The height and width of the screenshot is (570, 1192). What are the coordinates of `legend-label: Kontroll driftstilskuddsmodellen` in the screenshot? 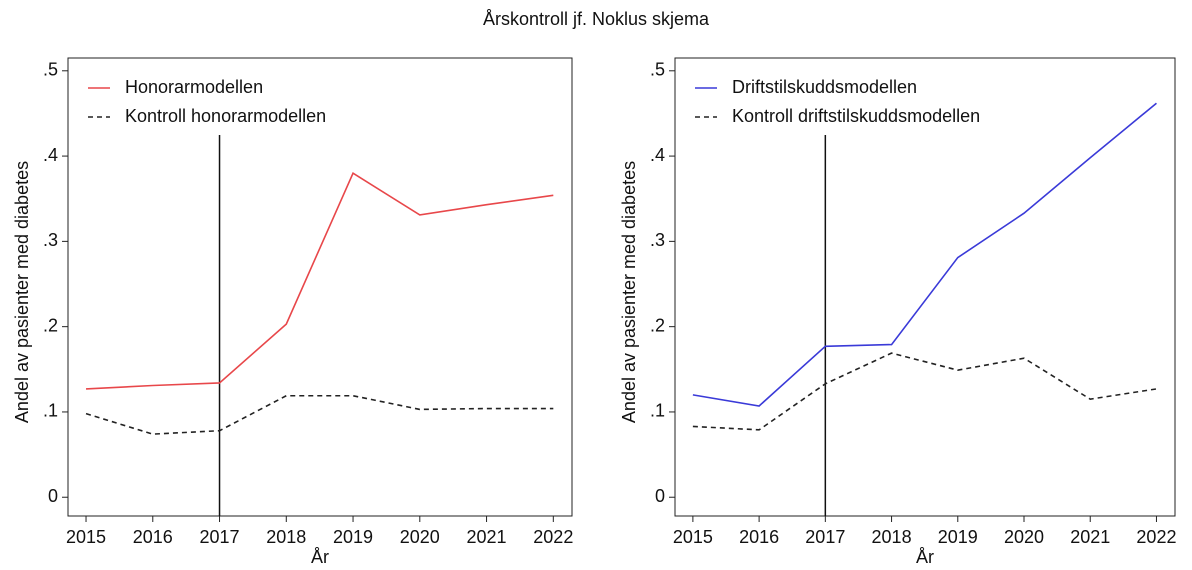 It's located at (856, 116).